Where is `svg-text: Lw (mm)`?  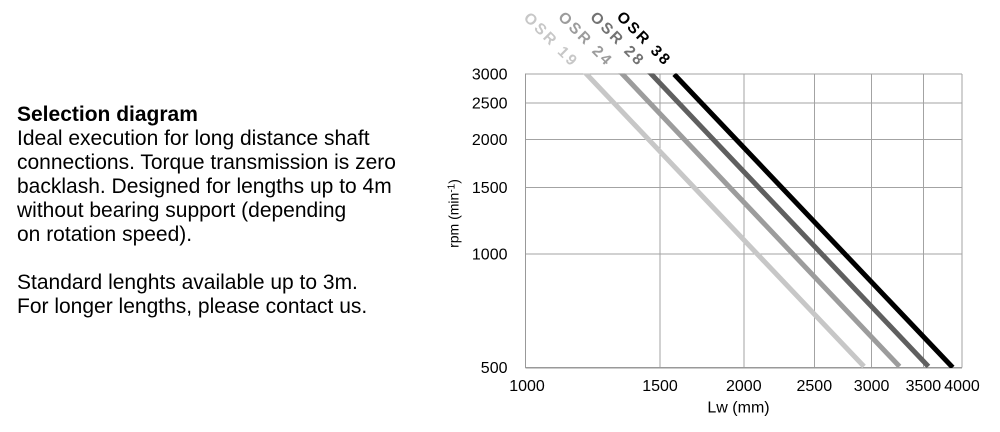
svg-text: Lw (mm) is located at coordinates (738, 408).